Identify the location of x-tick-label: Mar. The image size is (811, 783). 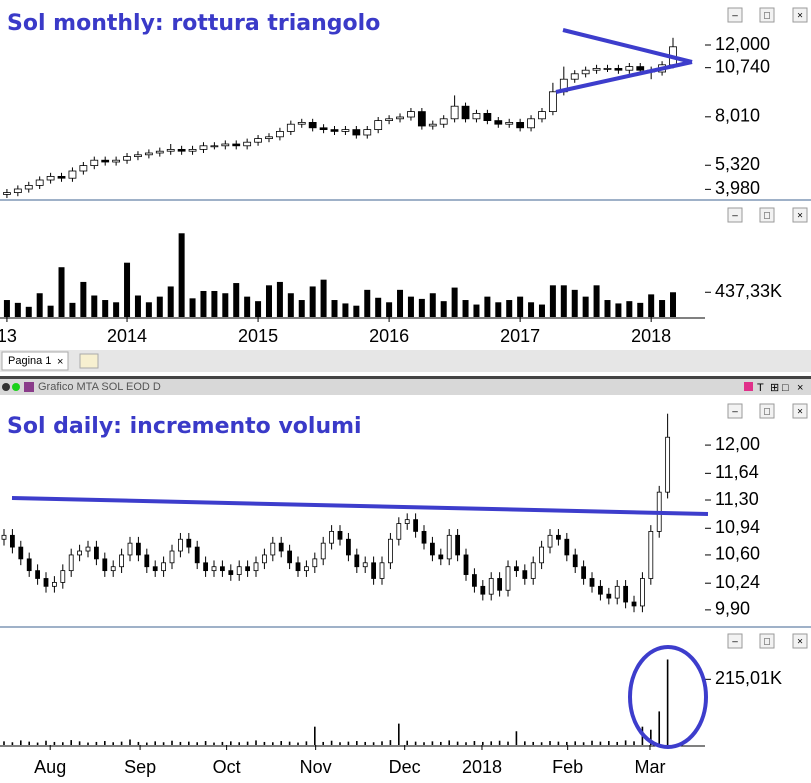
(649, 767).